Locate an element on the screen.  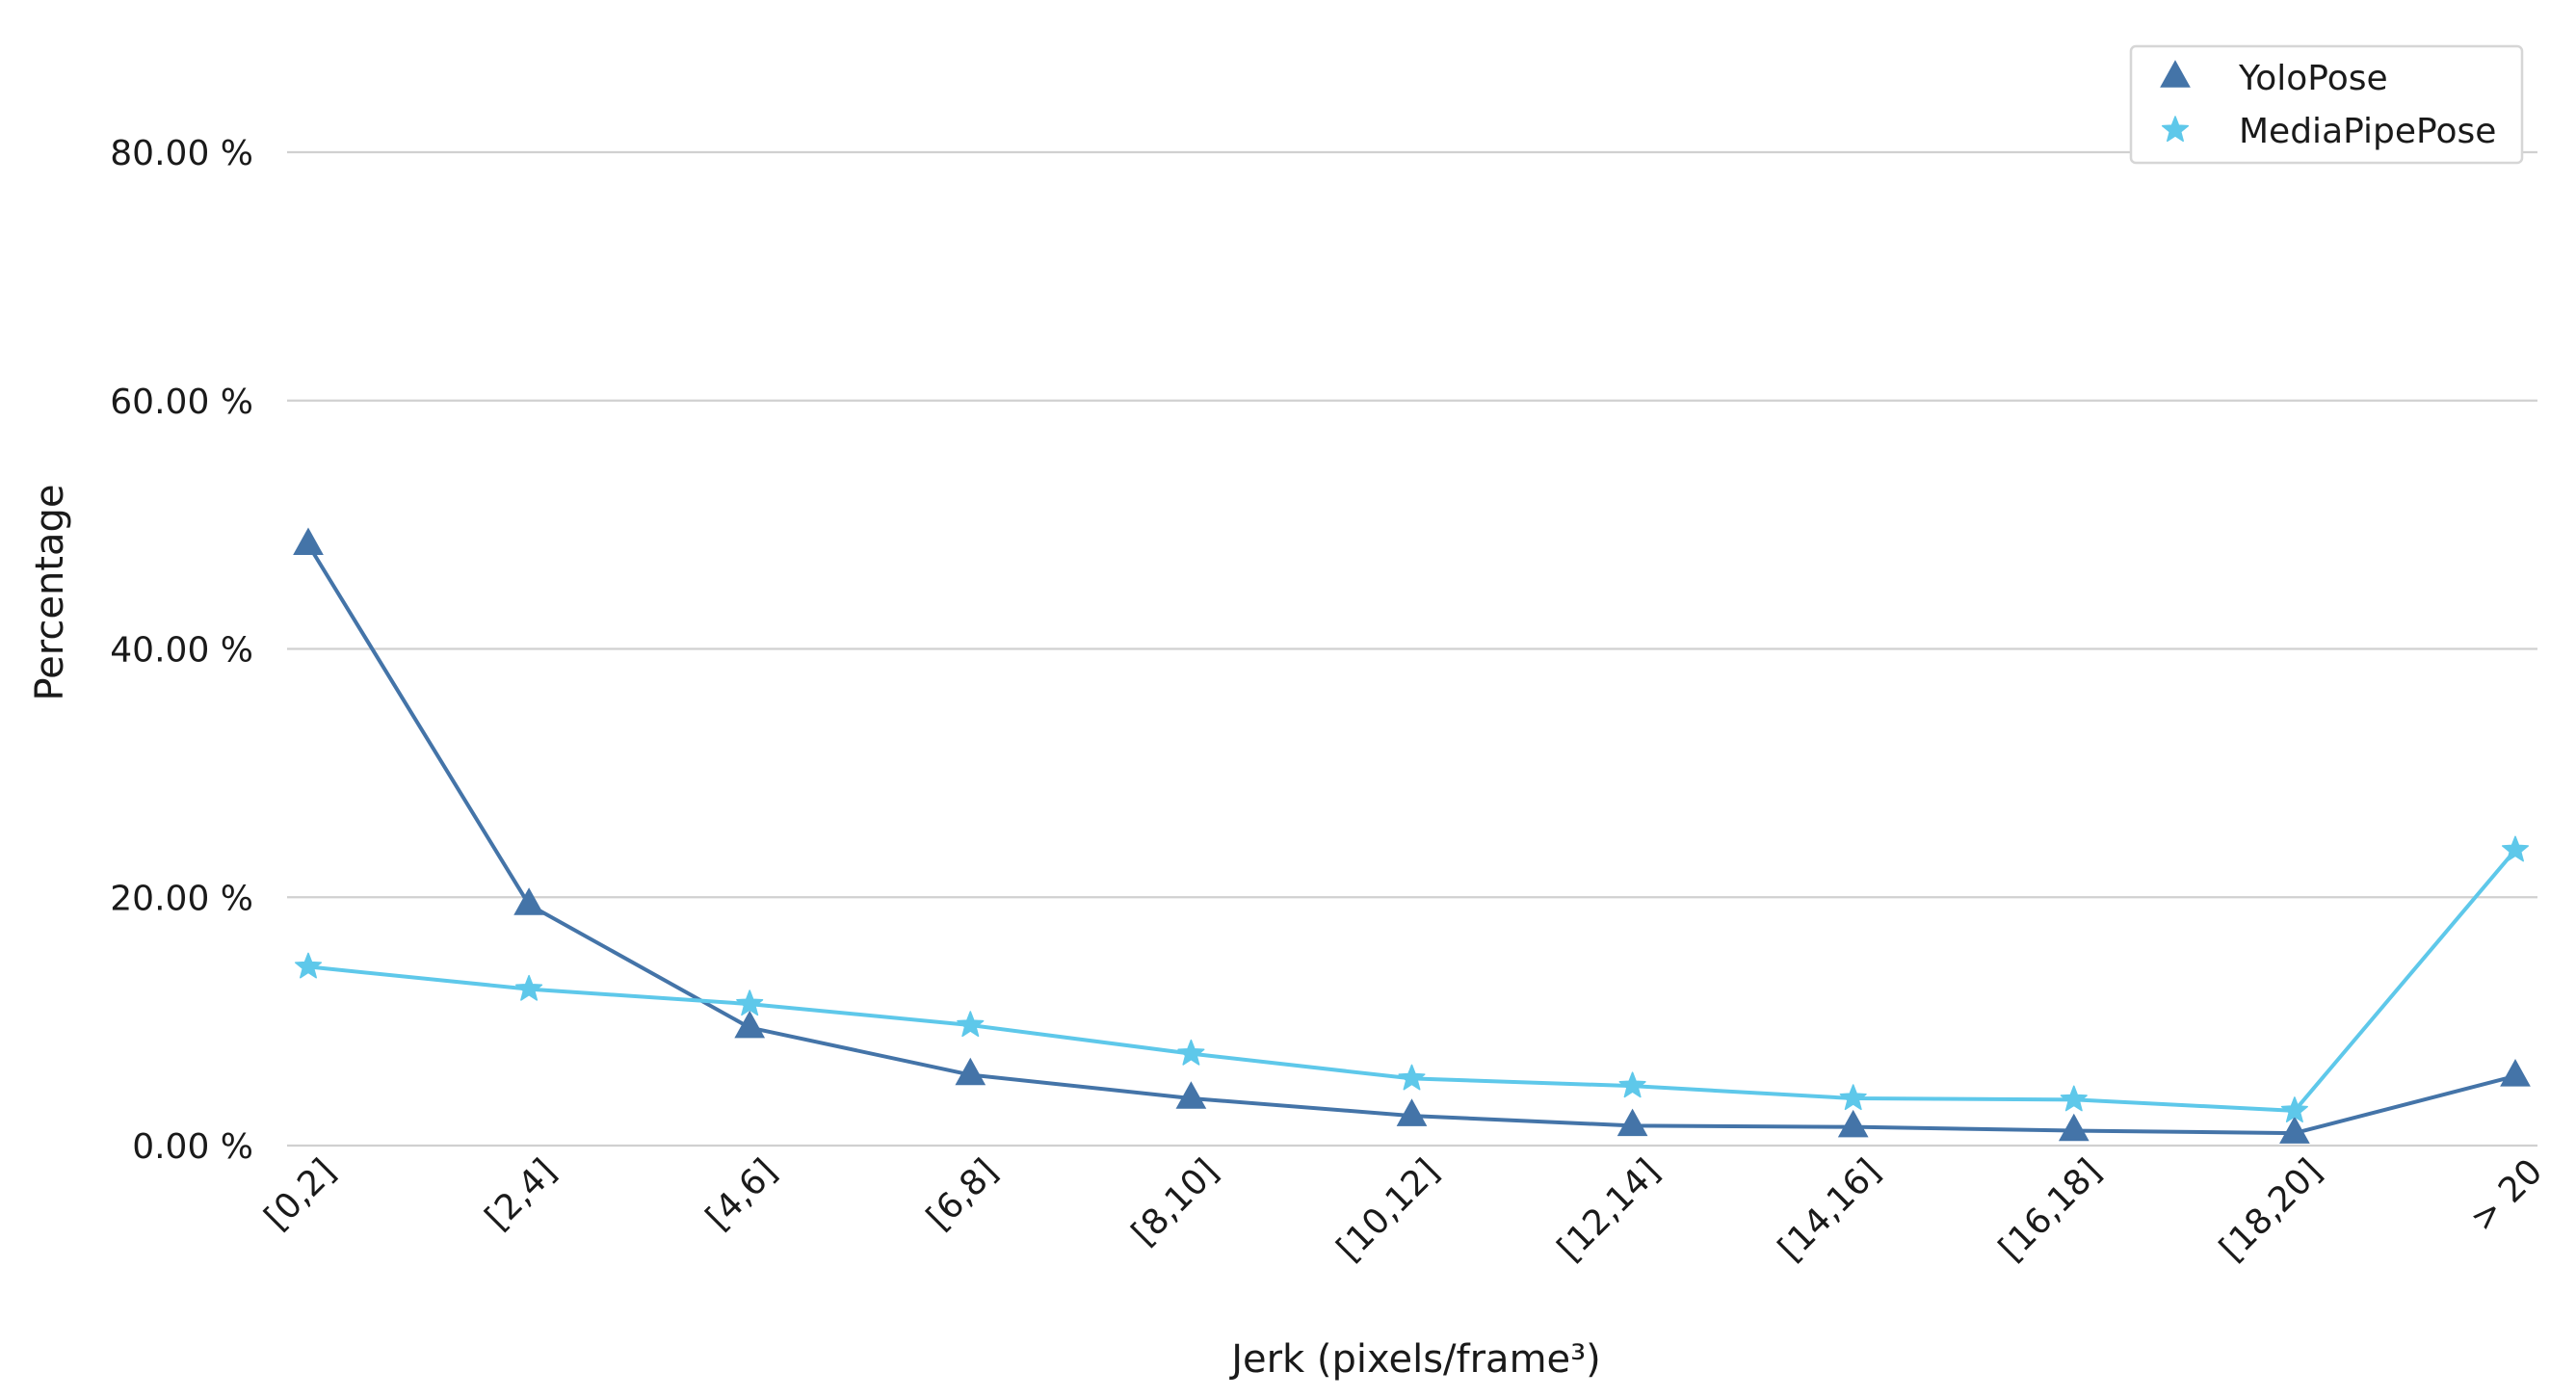
x-tick-label: [6,8] is located at coordinates (962, 1194).